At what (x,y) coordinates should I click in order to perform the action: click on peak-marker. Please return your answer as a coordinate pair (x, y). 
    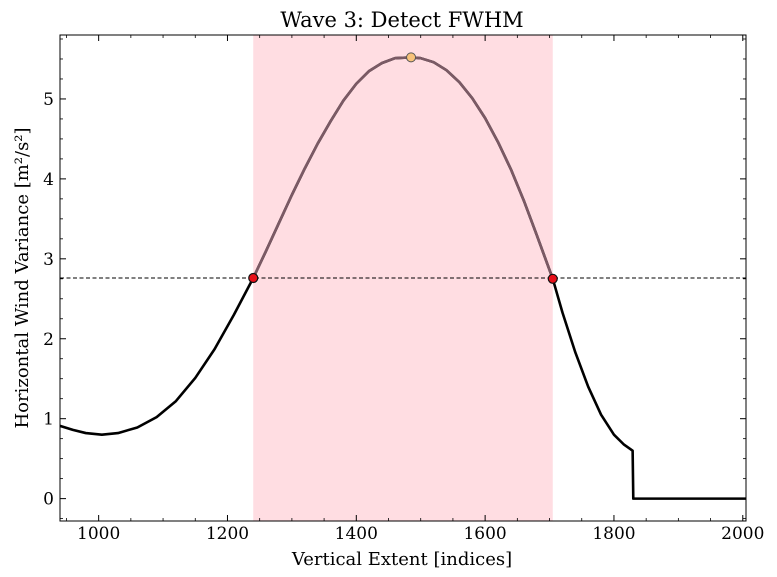
    Looking at the image, I should click on (411, 57).